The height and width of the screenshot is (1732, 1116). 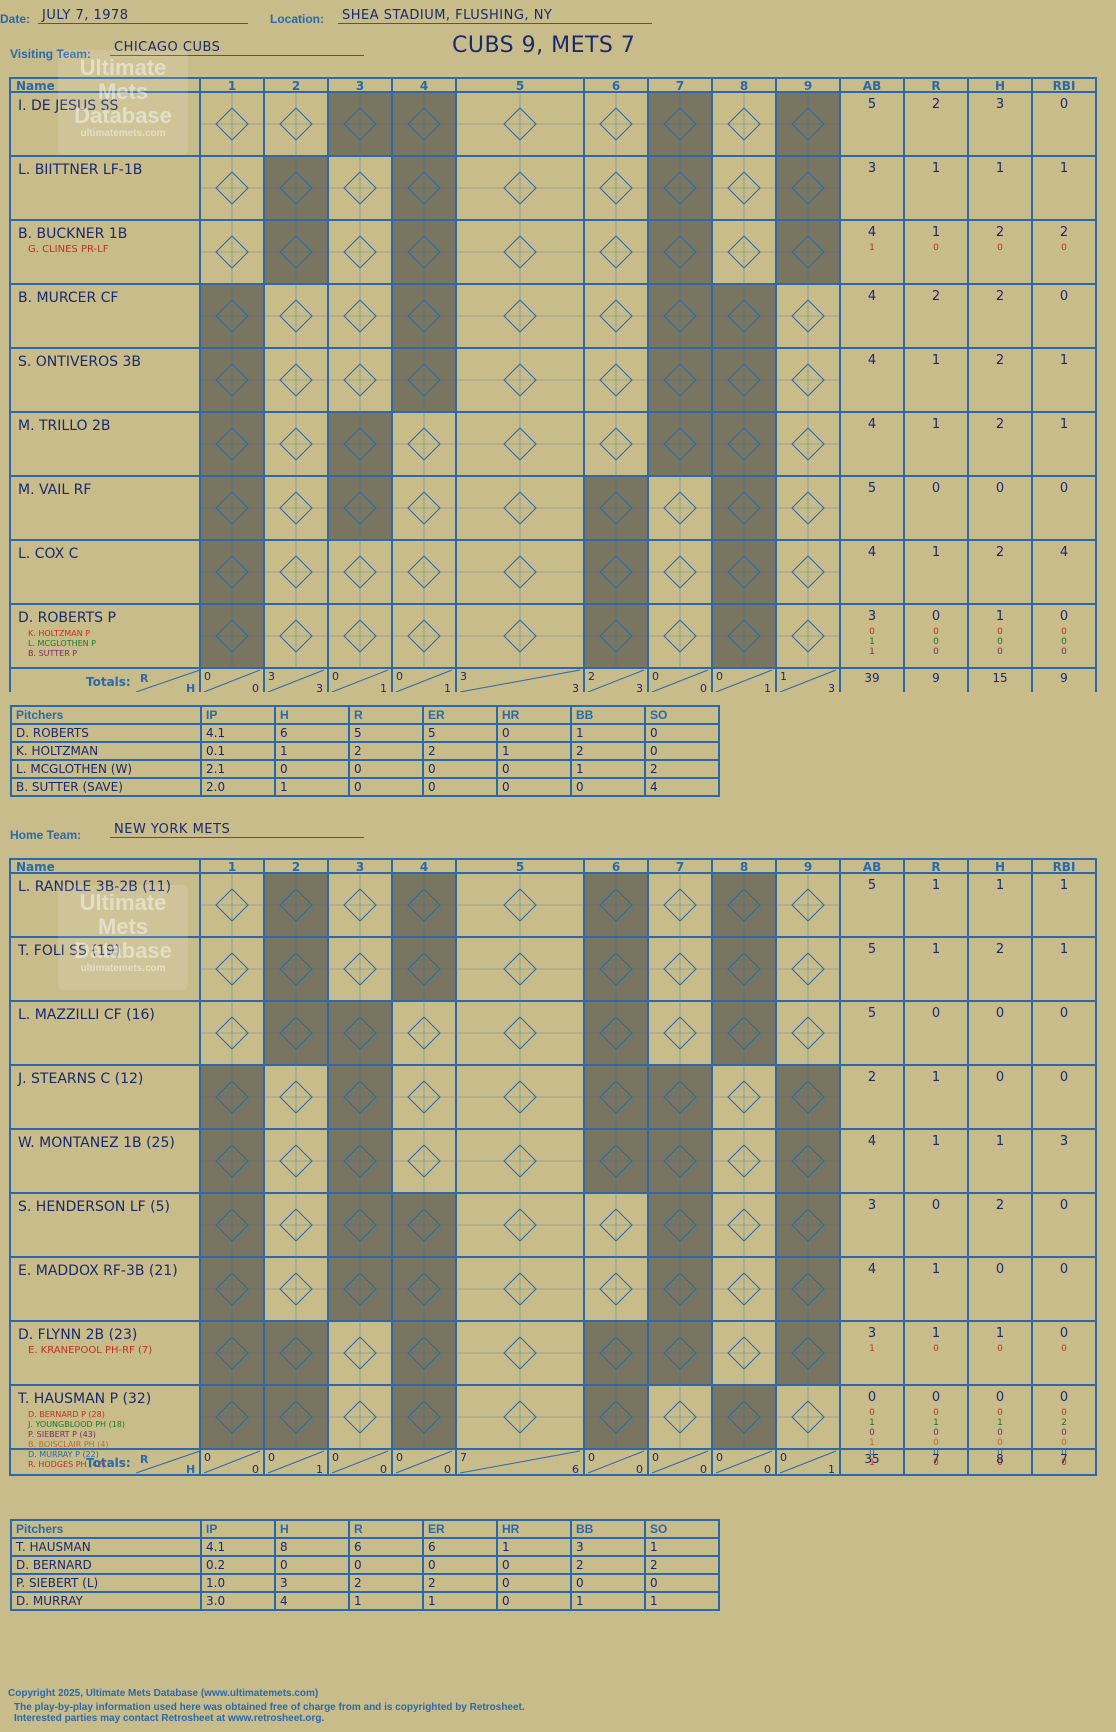 I want to click on pitching-cell: 4.1, so click(x=238, y=1547).